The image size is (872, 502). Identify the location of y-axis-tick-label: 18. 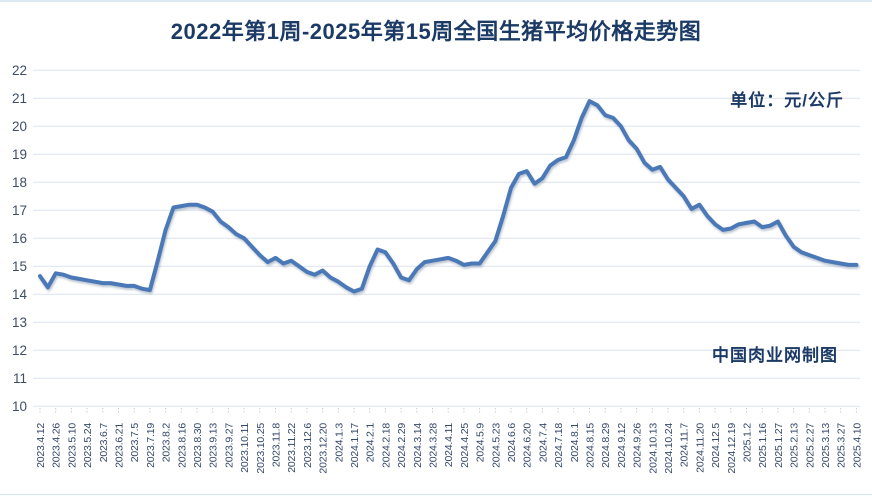
(19, 182).